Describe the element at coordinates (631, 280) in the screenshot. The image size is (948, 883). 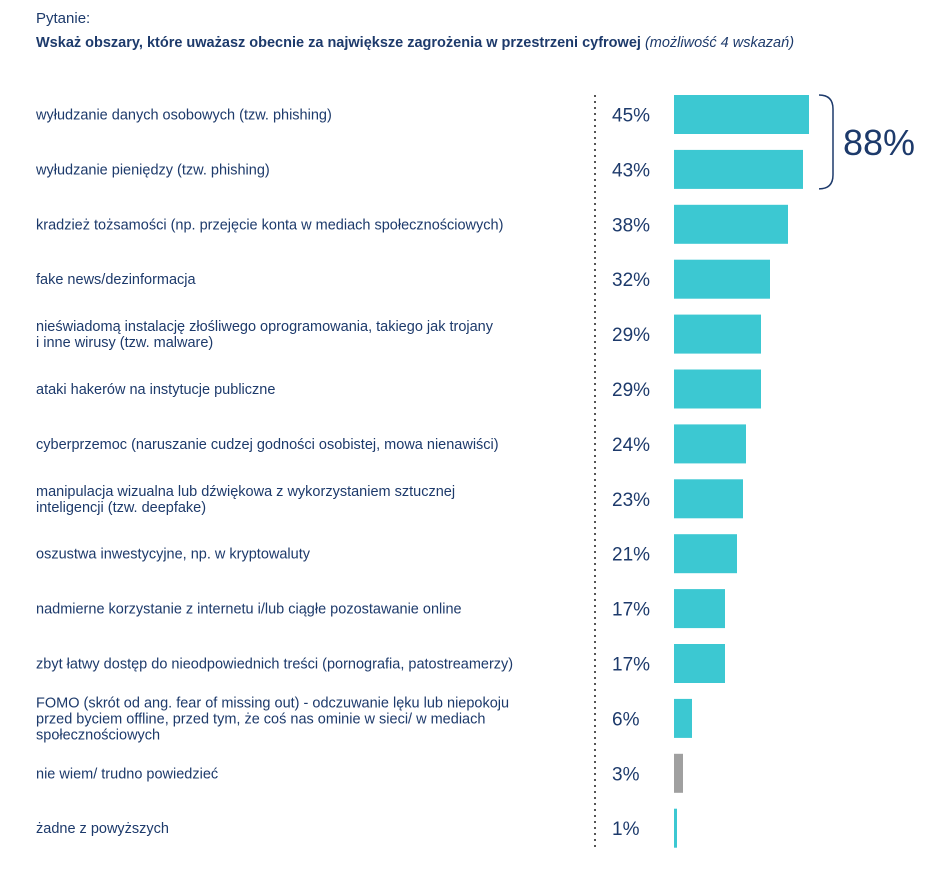
I see `value-label: 32%` at that location.